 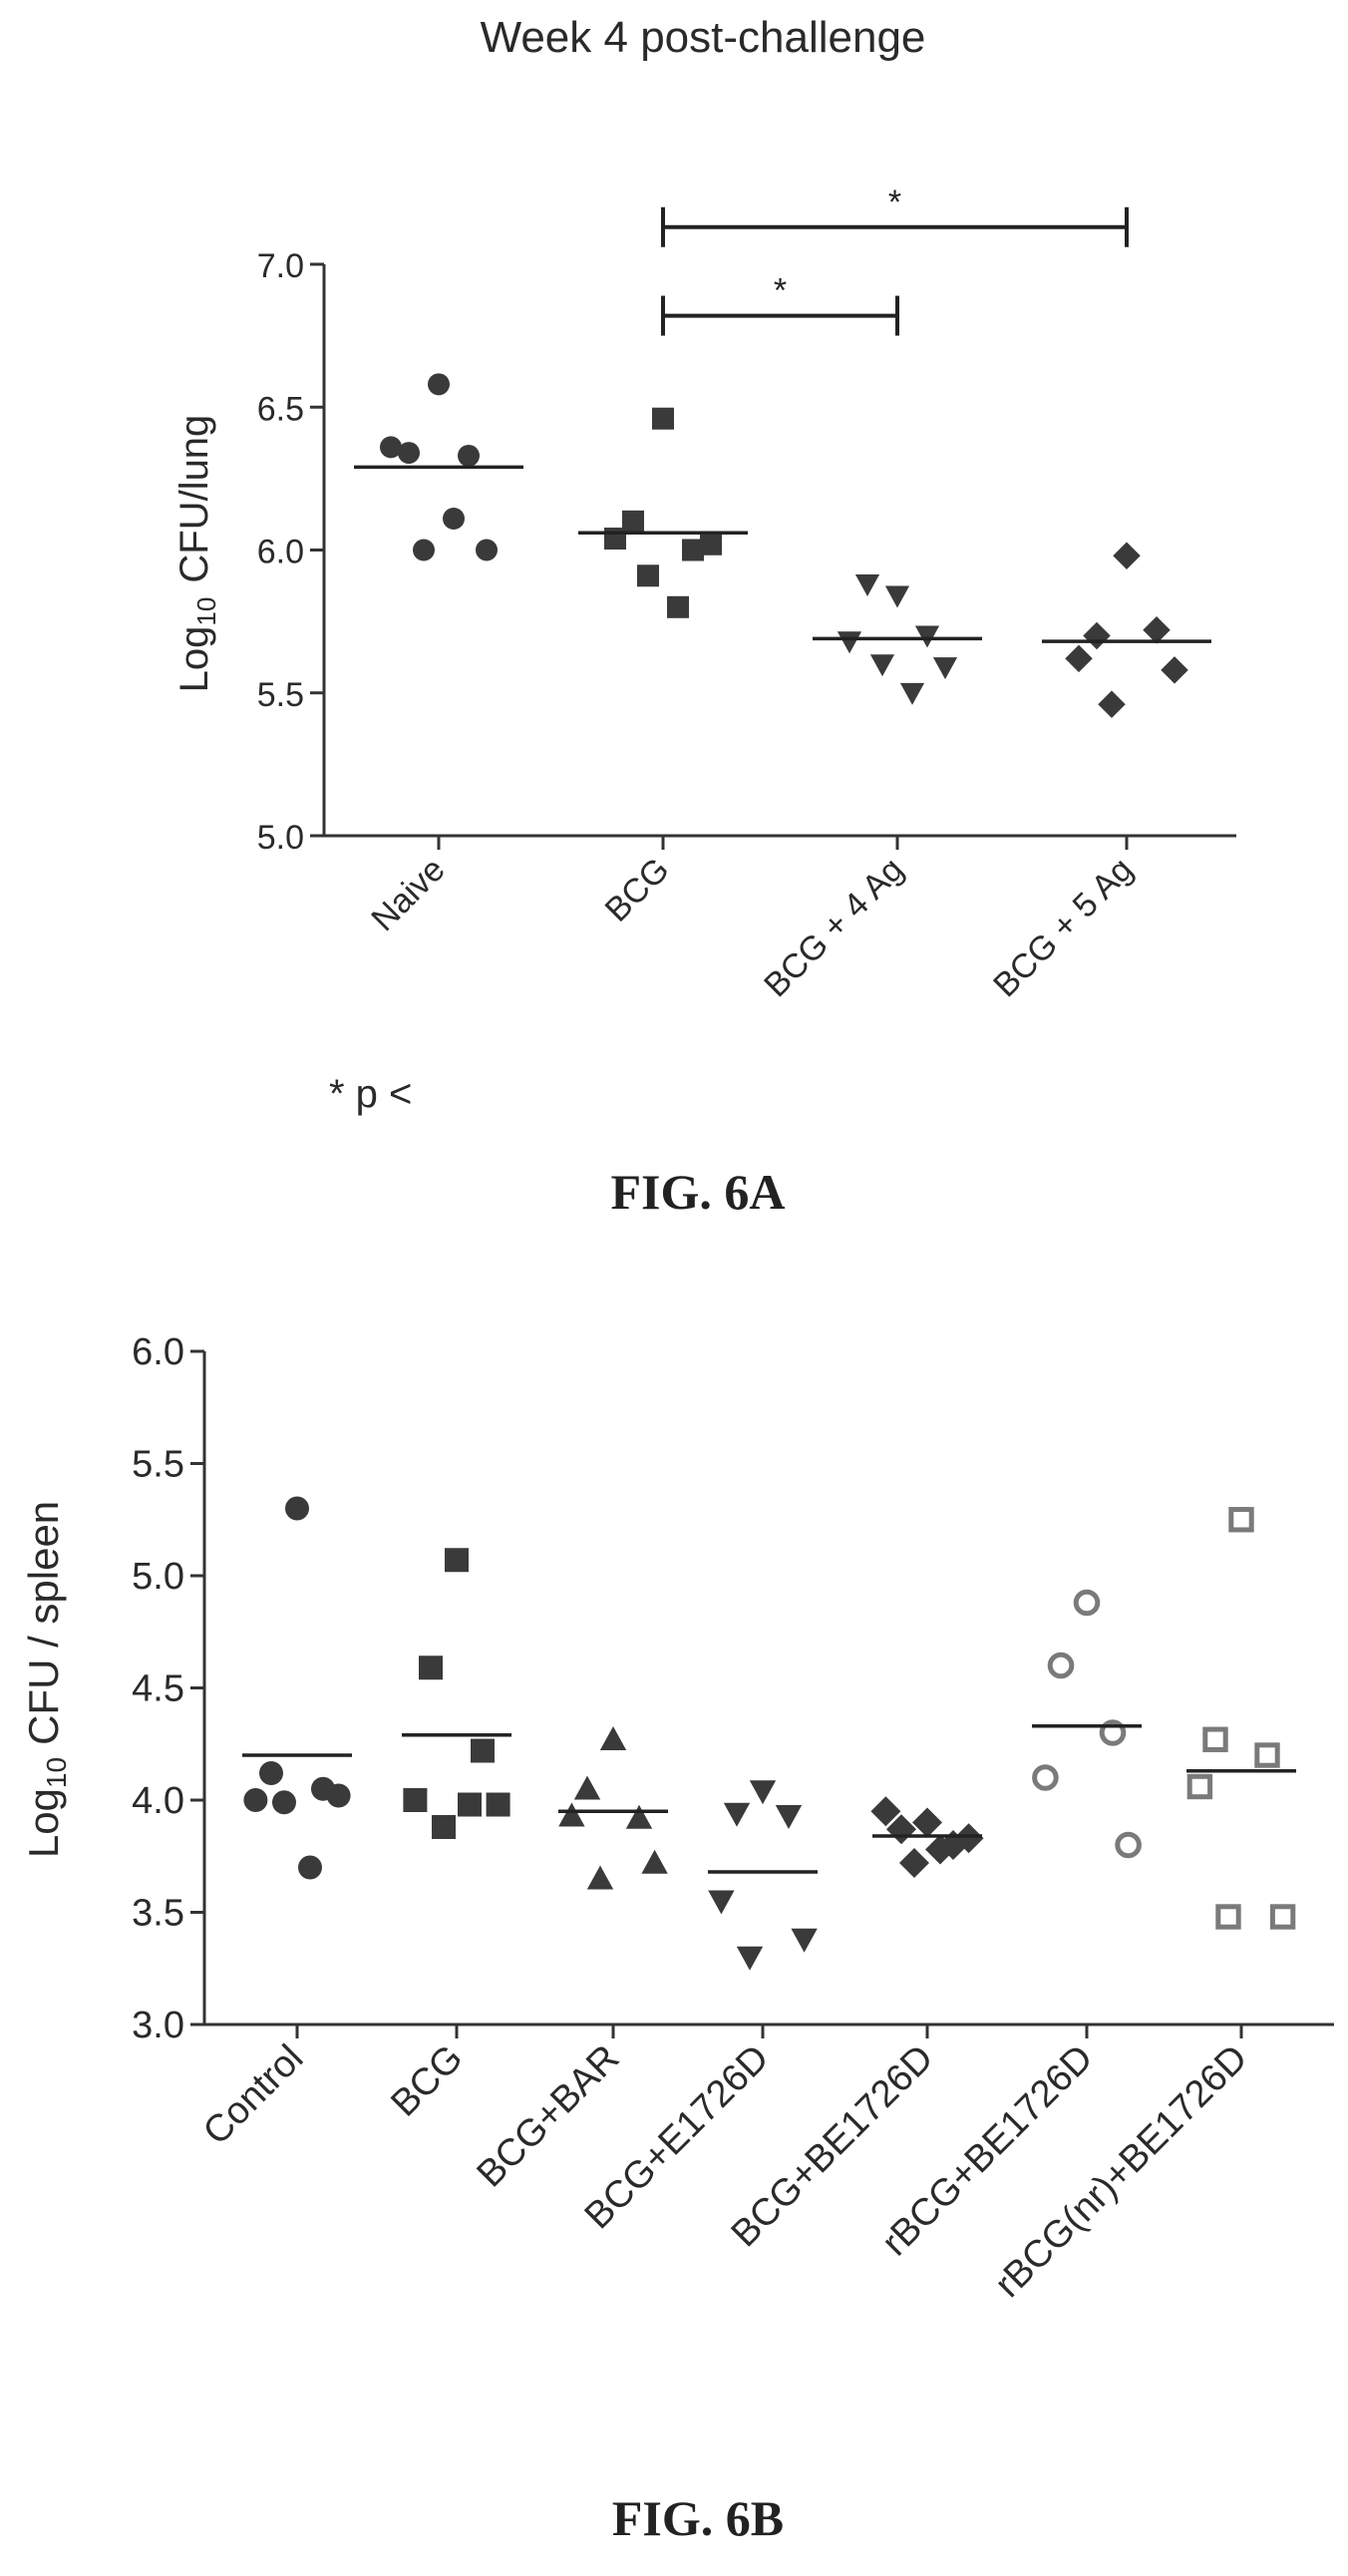 What do you see at coordinates (280, 266) in the screenshot?
I see `y-tick-label: 7.0` at bounding box center [280, 266].